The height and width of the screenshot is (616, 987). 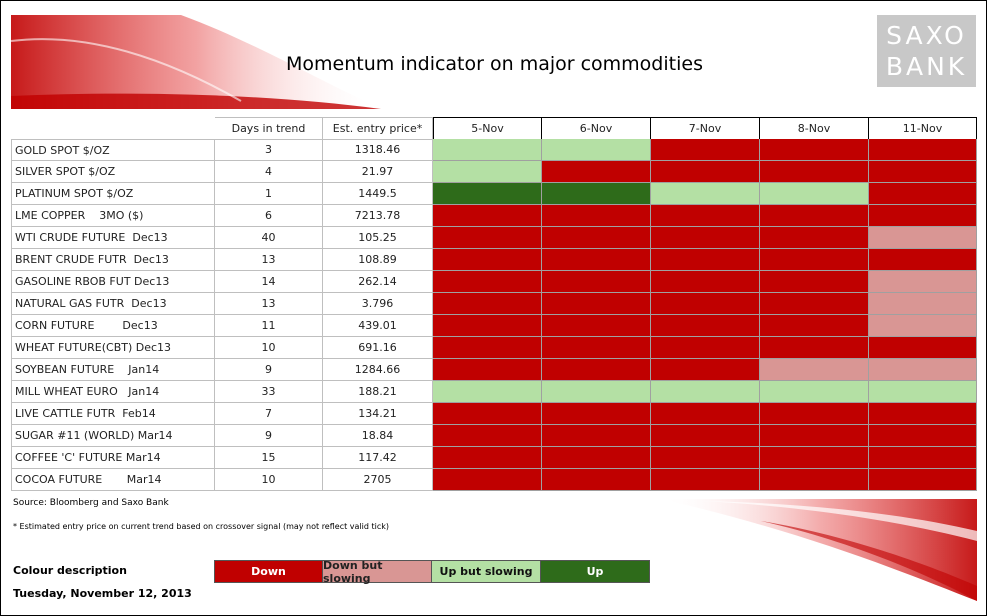 What do you see at coordinates (269, 172) in the screenshot?
I see `days: 4` at bounding box center [269, 172].